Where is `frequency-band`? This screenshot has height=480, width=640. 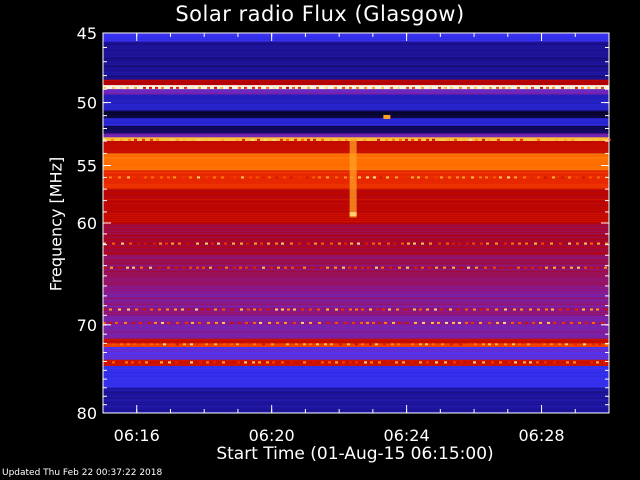 frequency-band is located at coordinates (356, 135).